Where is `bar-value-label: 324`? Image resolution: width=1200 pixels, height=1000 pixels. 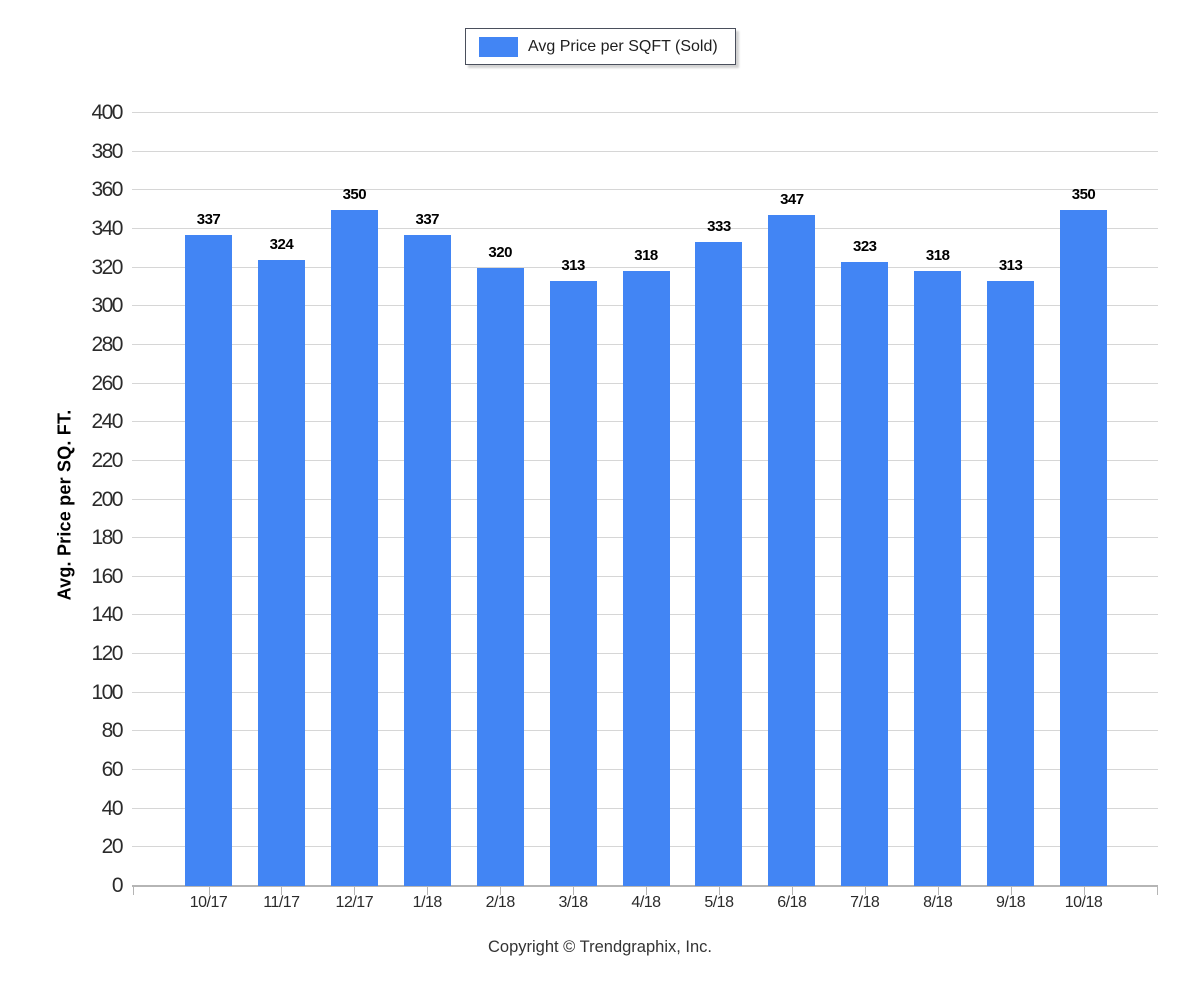 bar-value-label: 324 is located at coordinates (281, 244).